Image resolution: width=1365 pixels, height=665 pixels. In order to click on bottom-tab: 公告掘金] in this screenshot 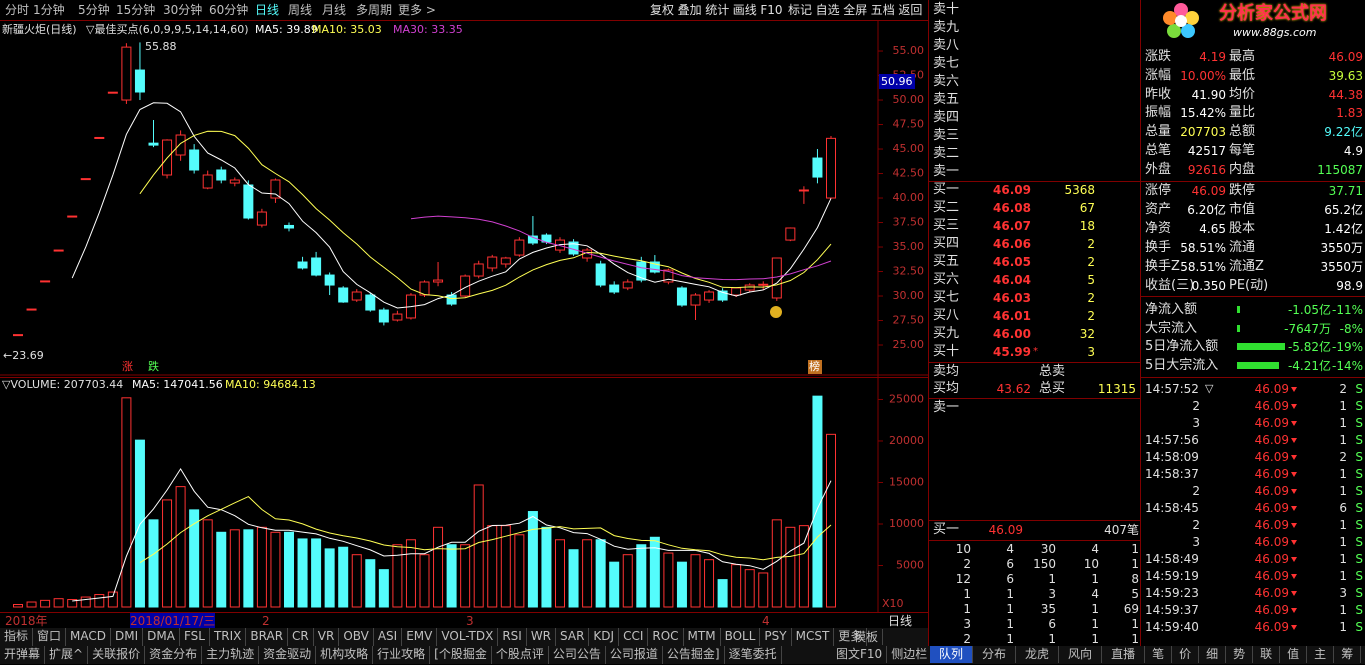, I will do `click(694, 655)`.